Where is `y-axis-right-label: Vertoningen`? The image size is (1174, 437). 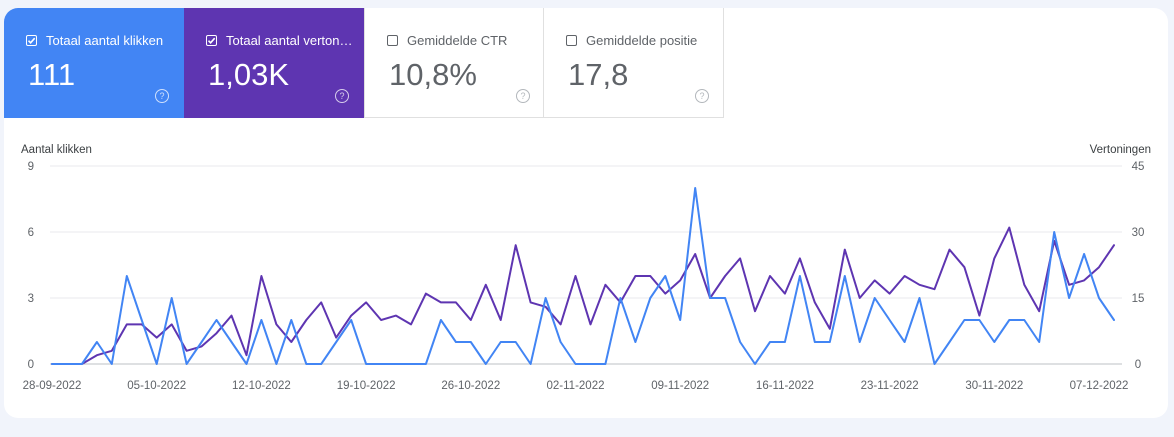 y-axis-right-label: Vertoningen is located at coordinates (1120, 150).